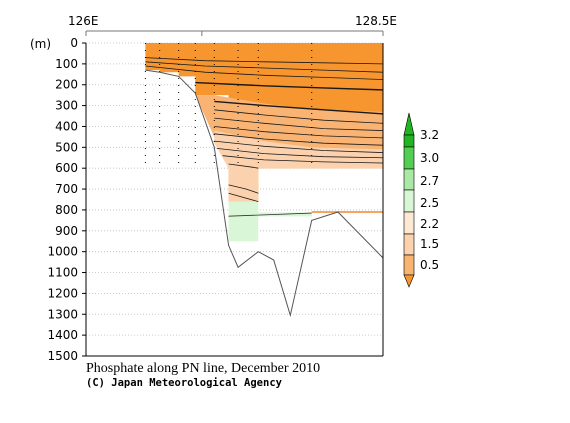  Describe the element at coordinates (83, 21) in the screenshot. I see `x-tick-label-126e: 126E` at that location.